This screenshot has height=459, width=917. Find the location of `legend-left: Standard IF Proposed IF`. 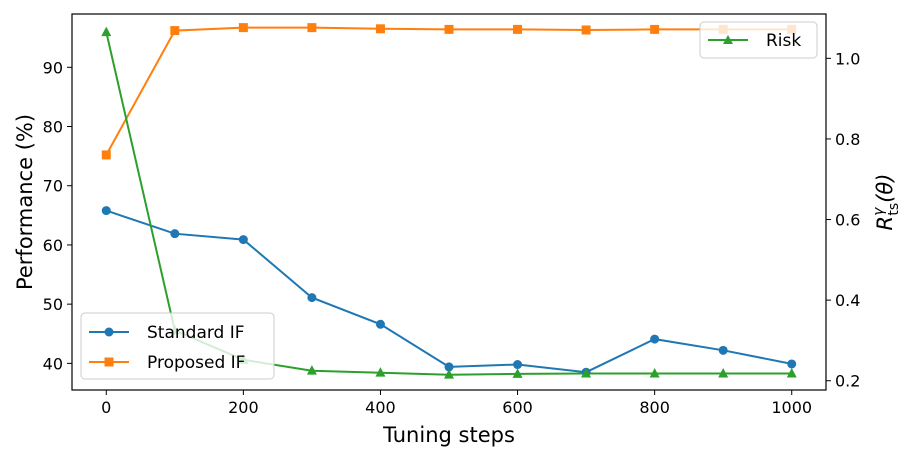

legend-left: Standard IF Proposed IF is located at coordinates (177, 346).